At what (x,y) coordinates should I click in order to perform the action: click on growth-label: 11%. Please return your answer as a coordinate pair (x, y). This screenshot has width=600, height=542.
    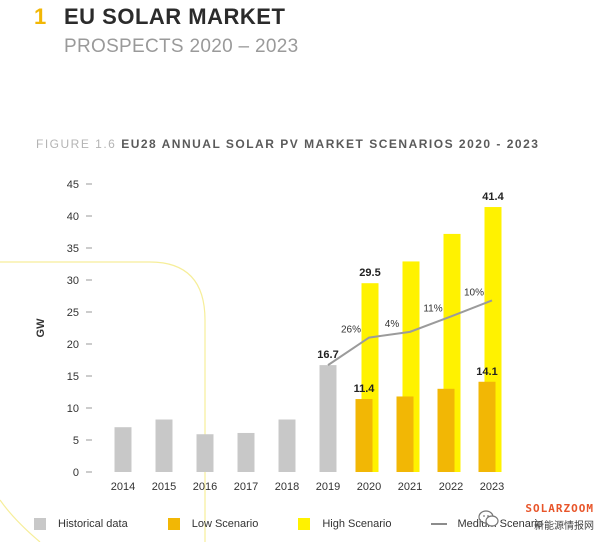
    Looking at the image, I should click on (432, 308).